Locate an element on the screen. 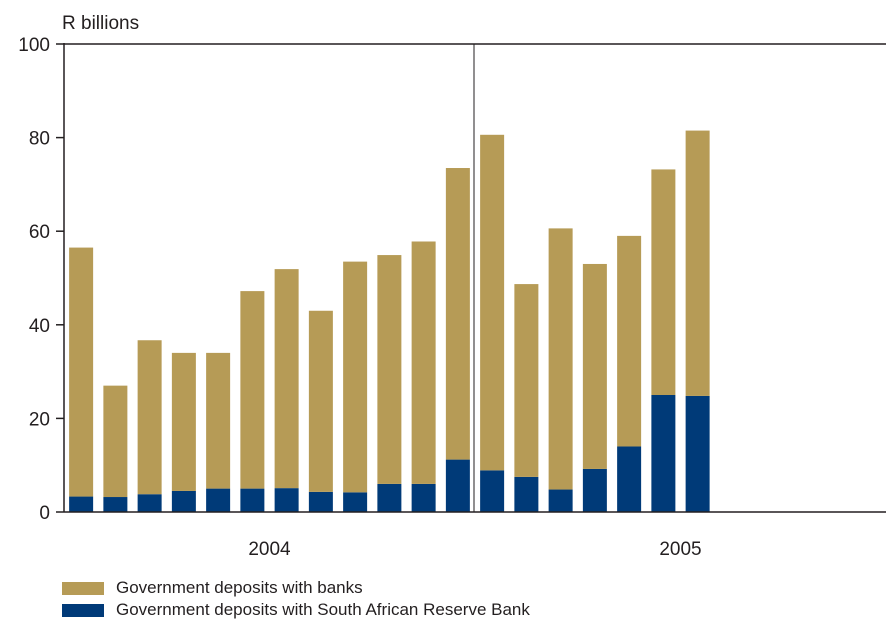  legend-swatch-sarb is located at coordinates (83, 610).